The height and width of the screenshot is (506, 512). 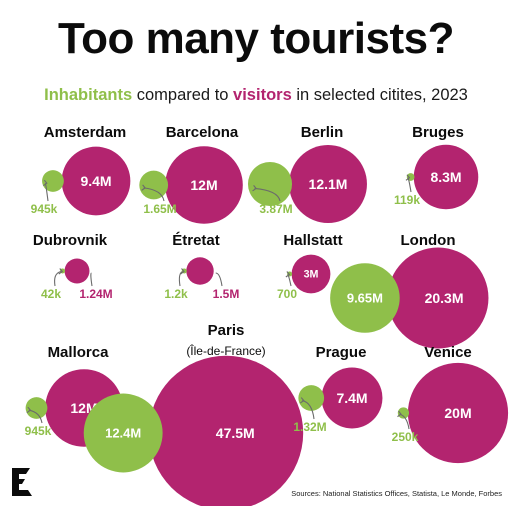 I want to click on city-group: Venice 20M 250k, so click(x=450, y=404).